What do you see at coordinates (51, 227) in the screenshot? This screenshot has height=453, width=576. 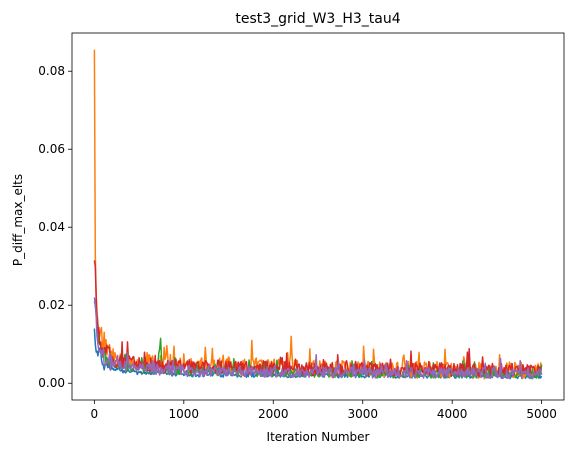 I see `y-tick-label: 0.04` at bounding box center [51, 227].